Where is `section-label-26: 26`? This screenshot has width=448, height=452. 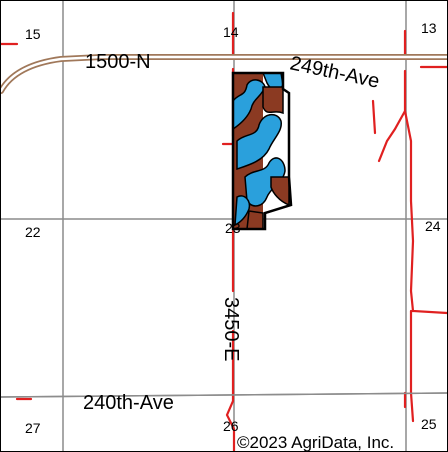
section-label-26: 26 is located at coordinates (231, 426).